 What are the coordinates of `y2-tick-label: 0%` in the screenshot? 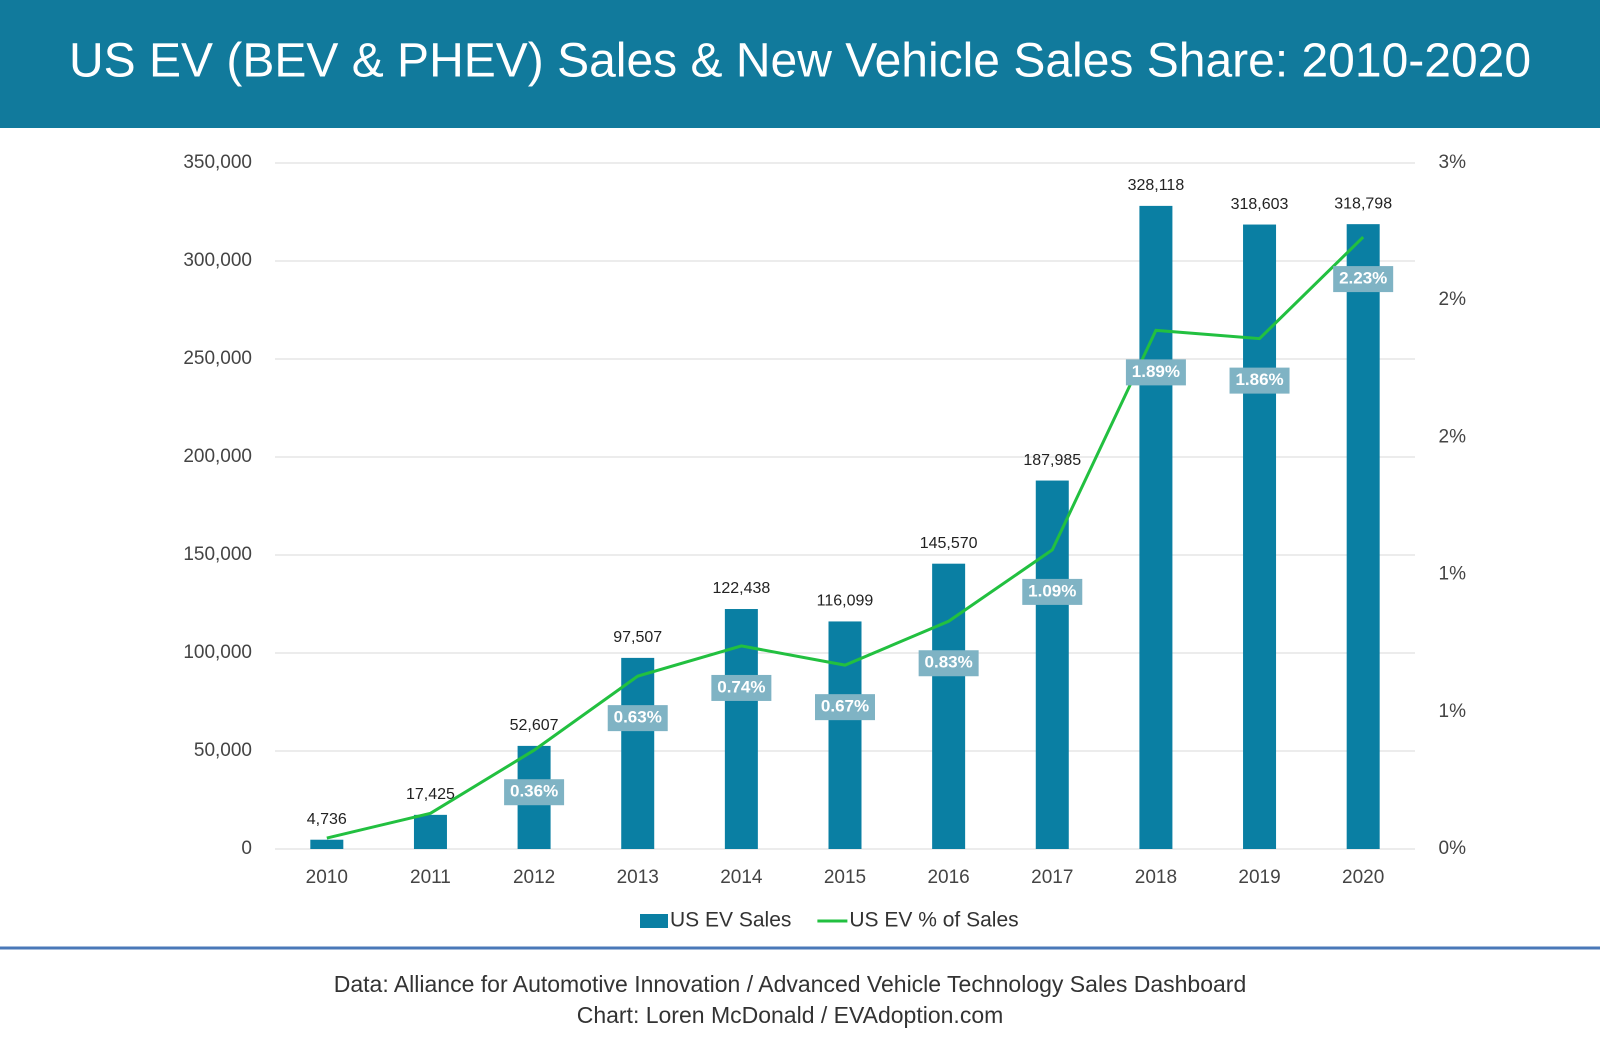 It's located at (1453, 848).